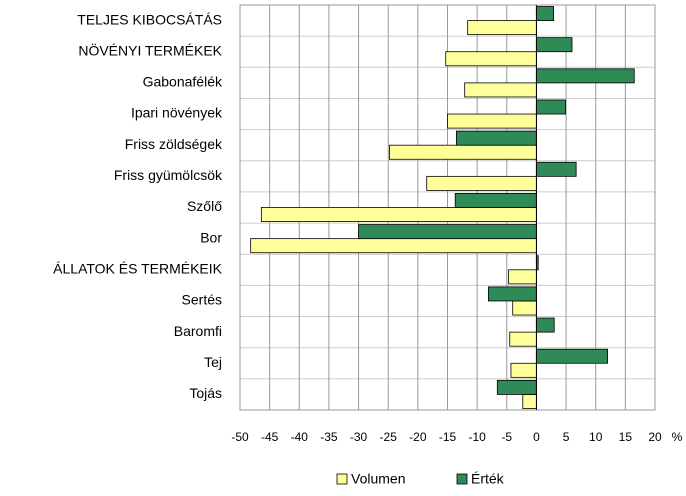 The image size is (686, 496). Describe the element at coordinates (174, 144) in the screenshot. I see `y-tick-label: Friss zöldségek` at that location.